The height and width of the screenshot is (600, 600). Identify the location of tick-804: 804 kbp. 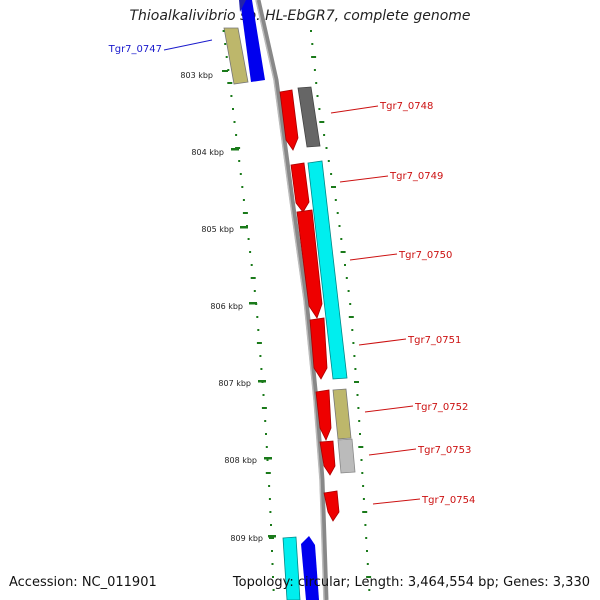
(207, 152).